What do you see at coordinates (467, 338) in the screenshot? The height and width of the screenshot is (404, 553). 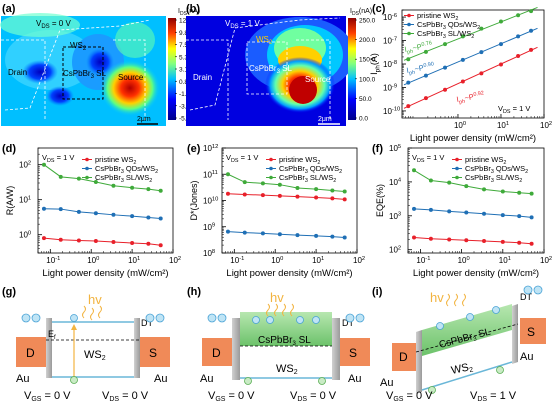 I see `fermi-level` at bounding box center [467, 338].